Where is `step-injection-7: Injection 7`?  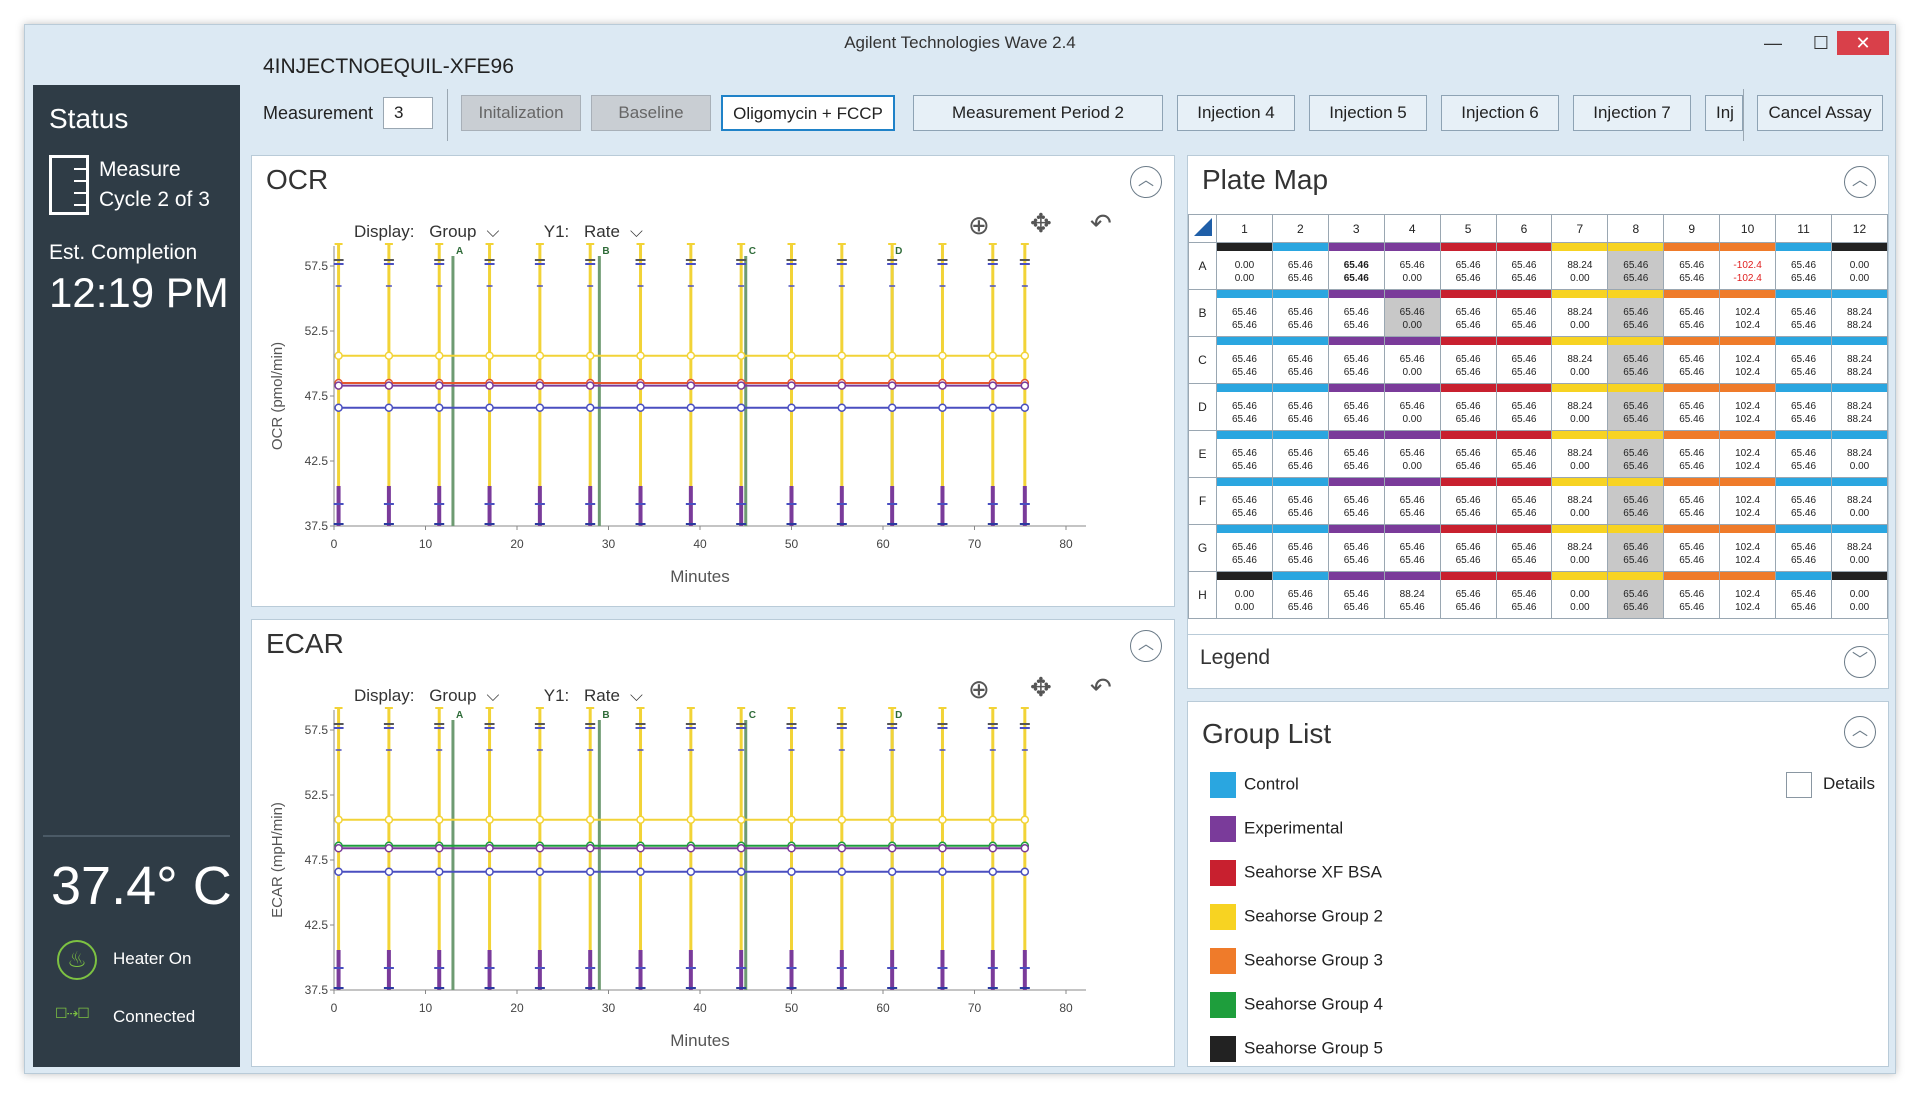
step-injection-7: Injection 7 is located at coordinates (1632, 113).